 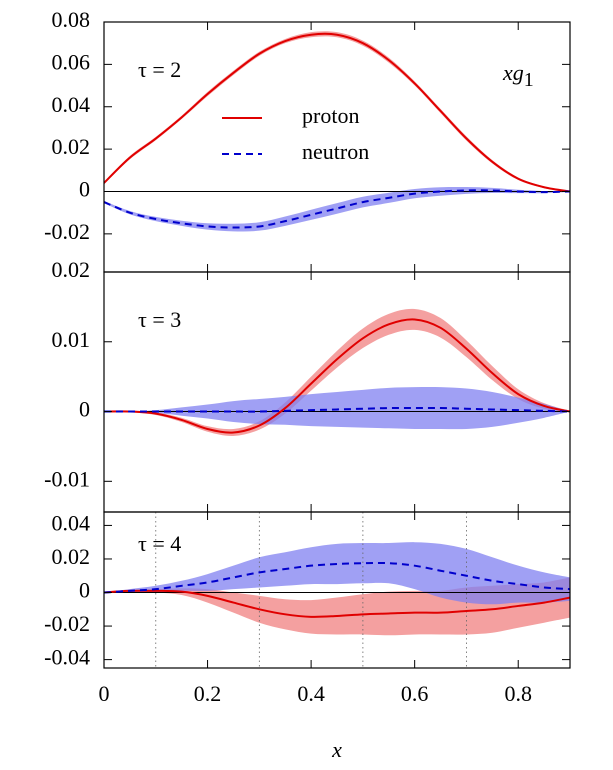 What do you see at coordinates (159, 69) in the screenshot?
I see `annotation: τ = 2` at bounding box center [159, 69].